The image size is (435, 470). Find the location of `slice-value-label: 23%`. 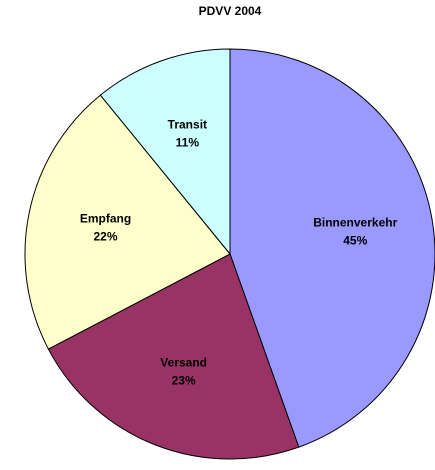

slice-value-label: 23% is located at coordinates (184, 381).